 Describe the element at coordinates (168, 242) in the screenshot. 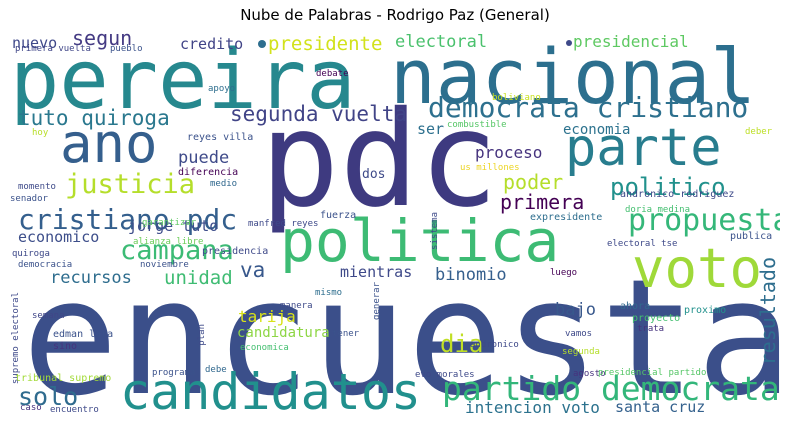

I see `cloud-word: alianza libre` at that location.